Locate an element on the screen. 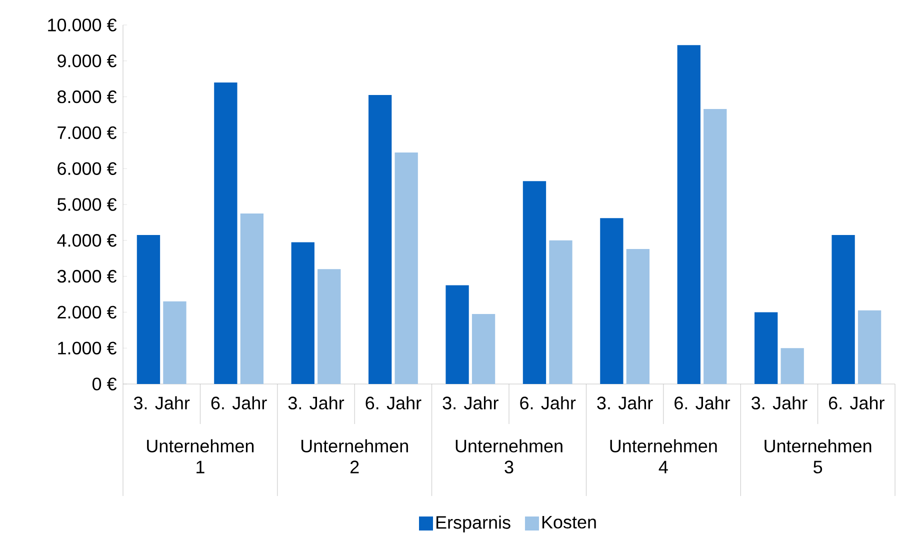 Image resolution: width=913 pixels, height=545 pixels. y-tick-label: 2.000 € is located at coordinates (87, 312).